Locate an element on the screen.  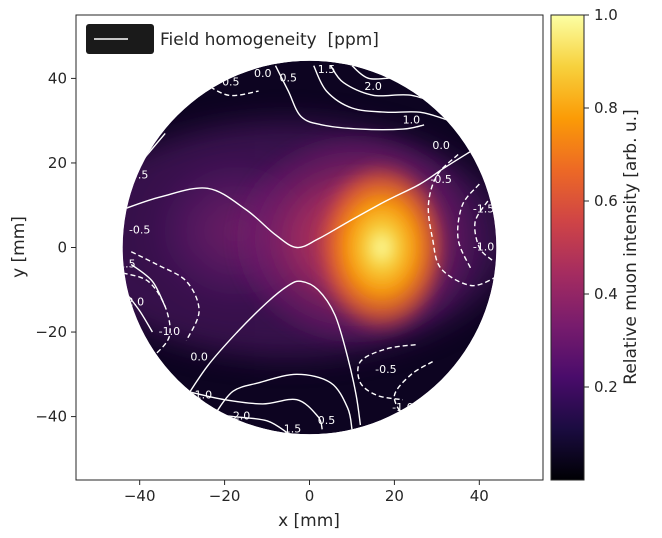
legend-label: Field homogeneity [ppm] is located at coordinates (269, 40).